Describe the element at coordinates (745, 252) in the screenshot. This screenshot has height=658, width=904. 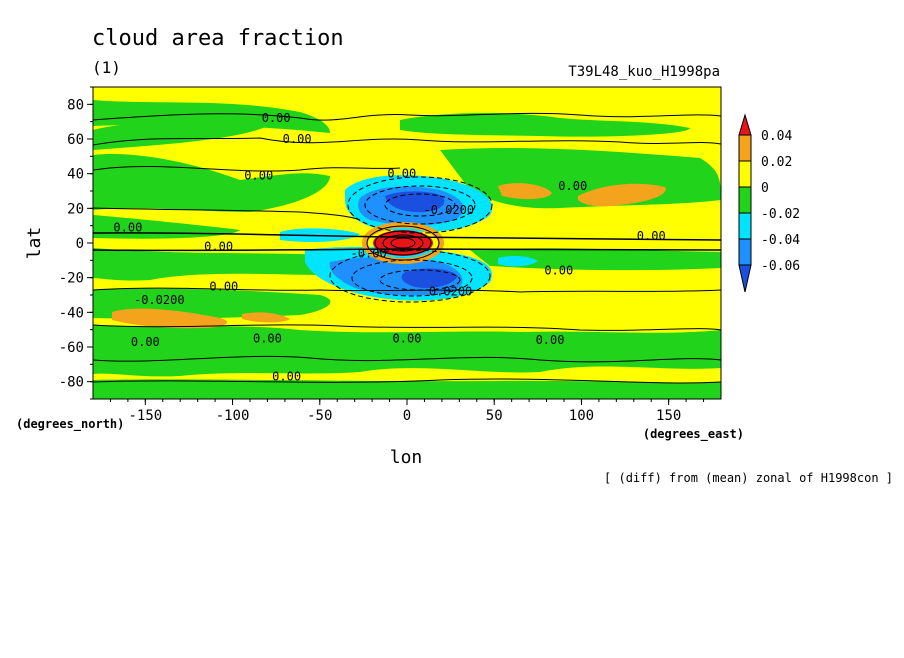
I see `colorbar-band-blue` at that location.